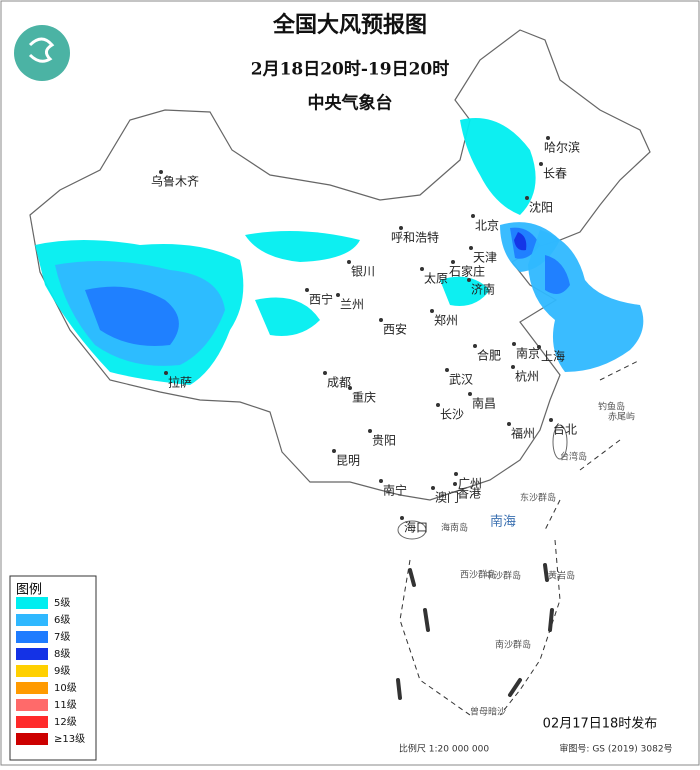 This screenshot has height=770, width=700. Describe the element at coordinates (29, 590) in the screenshot. I see `legend-title: 图例` at that location.